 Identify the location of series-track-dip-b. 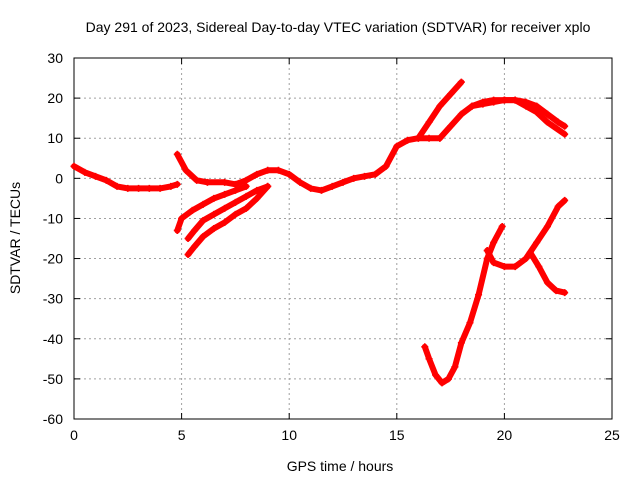
(228, 212).